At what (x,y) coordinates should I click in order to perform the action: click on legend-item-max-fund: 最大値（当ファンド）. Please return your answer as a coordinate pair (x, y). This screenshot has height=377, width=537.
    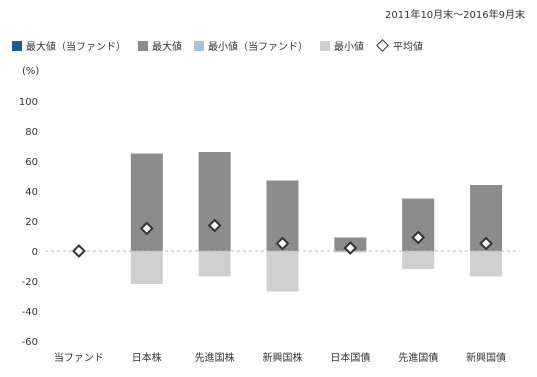
    Looking at the image, I should click on (69, 45).